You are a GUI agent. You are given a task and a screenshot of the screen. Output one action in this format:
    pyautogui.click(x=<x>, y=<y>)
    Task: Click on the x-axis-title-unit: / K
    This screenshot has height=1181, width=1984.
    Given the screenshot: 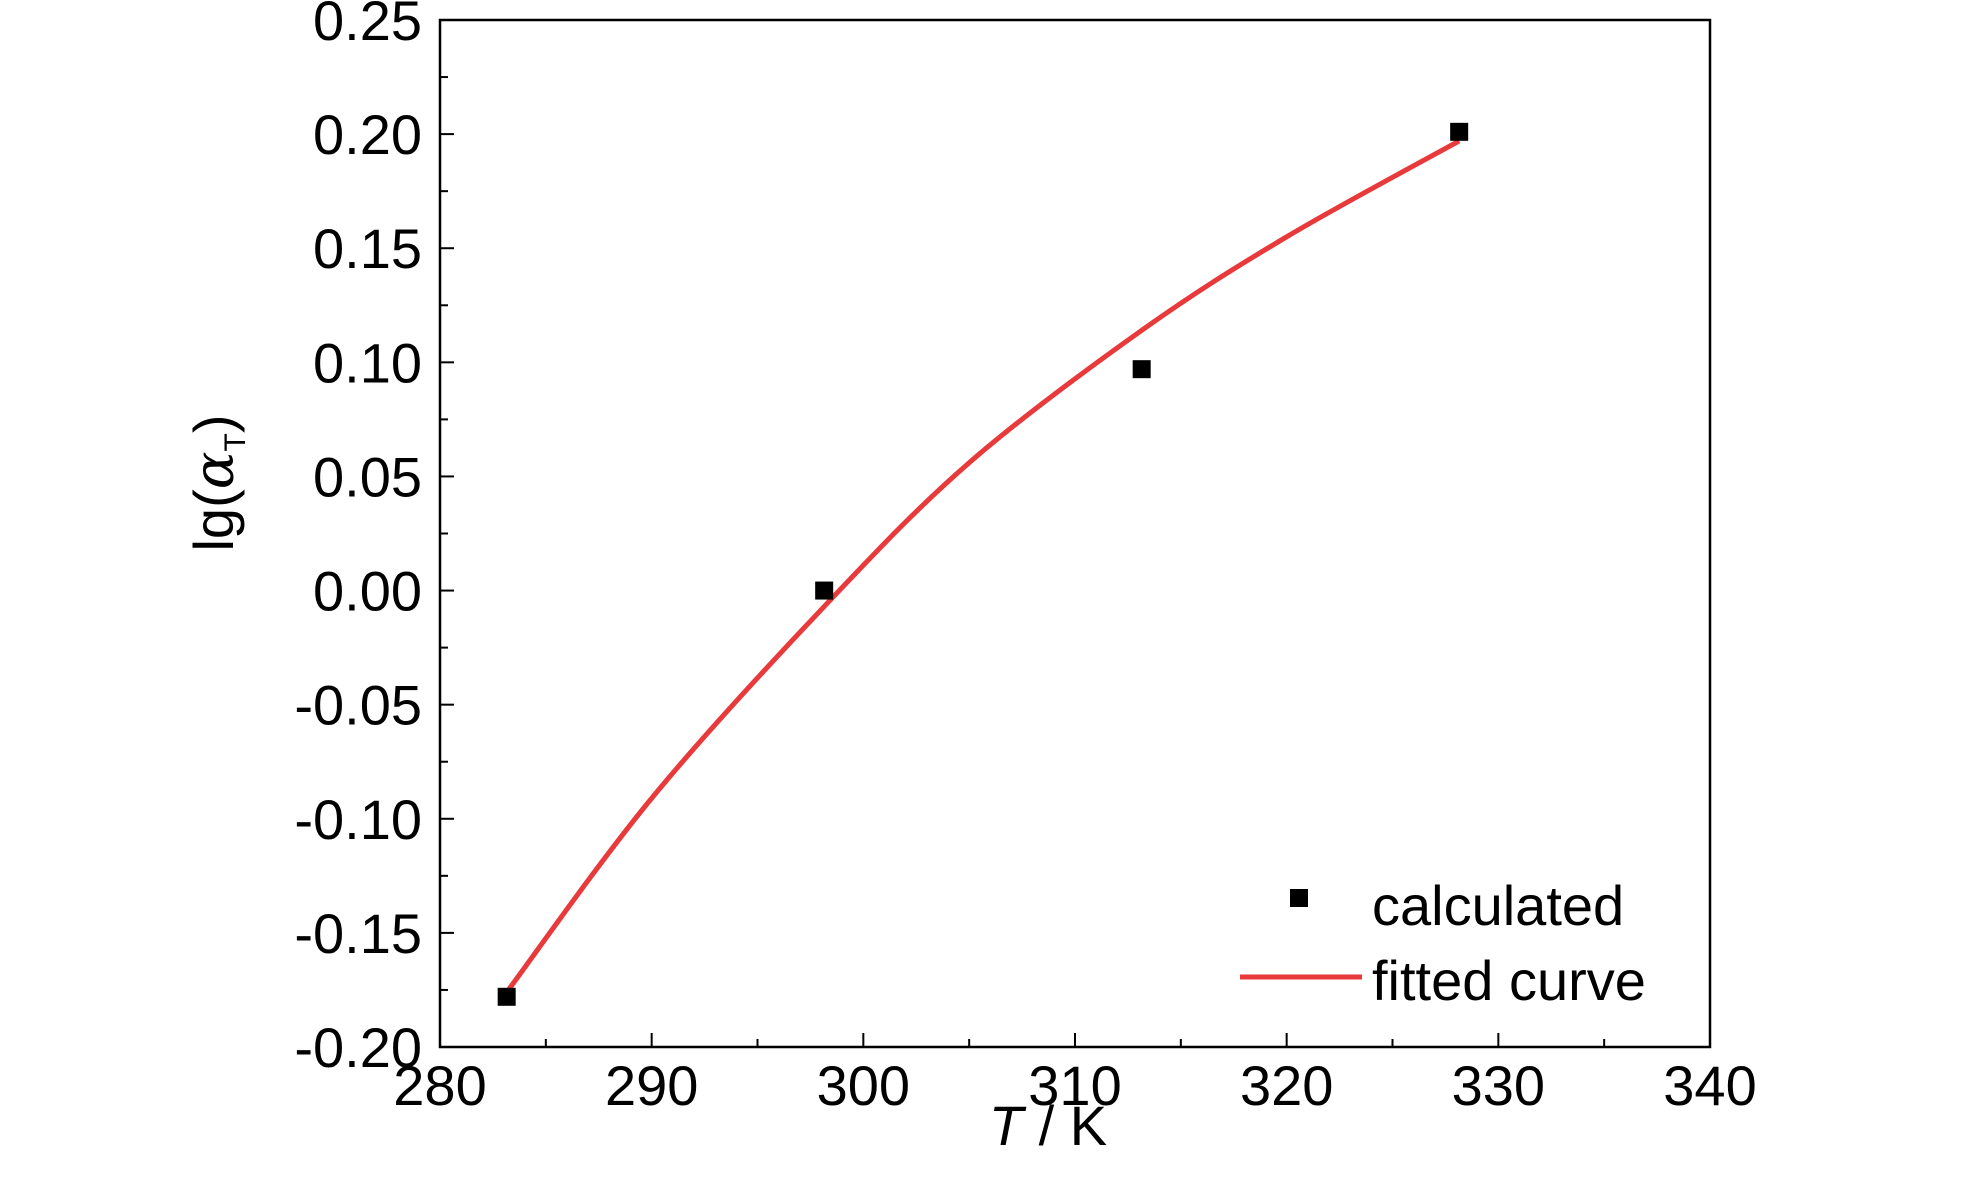 What is the action you would take?
    pyautogui.click(x=1065, y=1125)
    